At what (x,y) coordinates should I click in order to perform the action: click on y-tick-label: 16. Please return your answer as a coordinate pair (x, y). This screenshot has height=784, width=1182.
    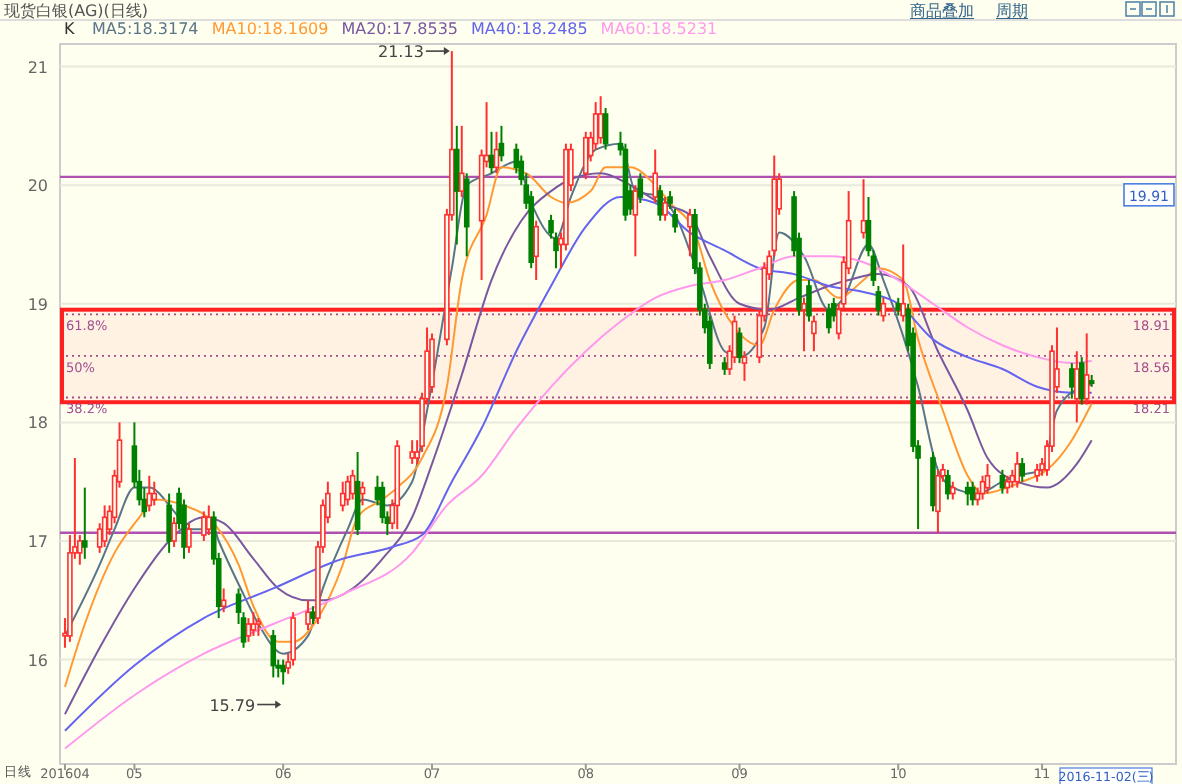
    Looking at the image, I should click on (37, 660).